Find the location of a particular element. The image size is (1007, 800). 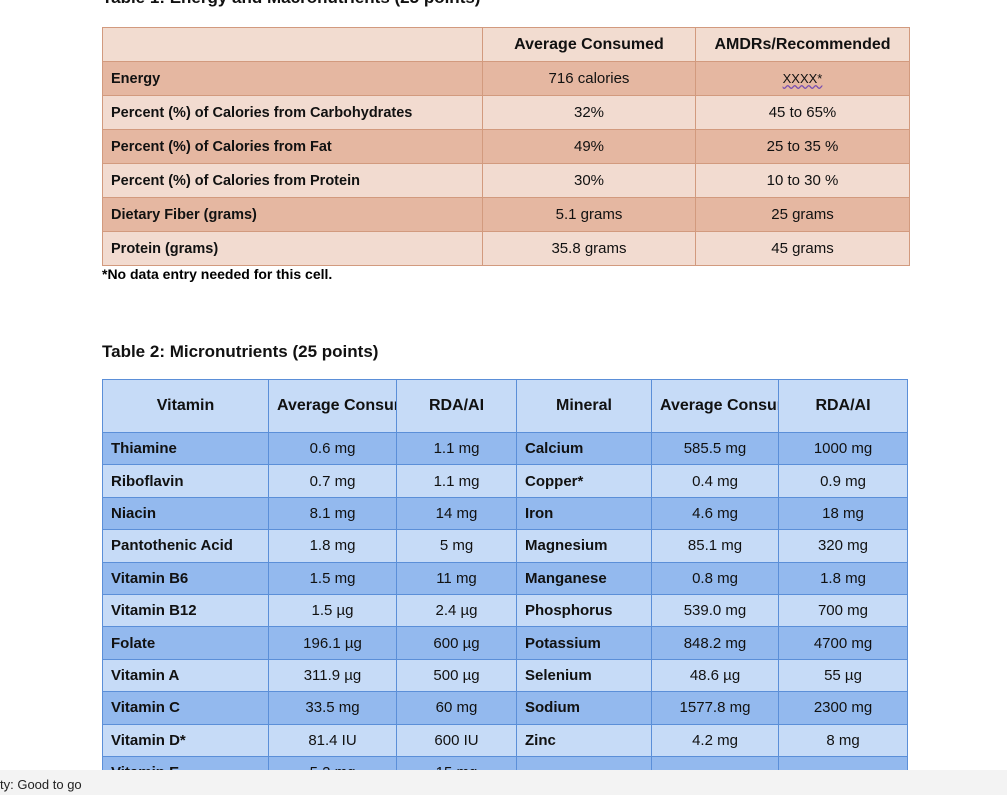

footnote: *No data entry needed for this cell. is located at coordinates (217, 274).